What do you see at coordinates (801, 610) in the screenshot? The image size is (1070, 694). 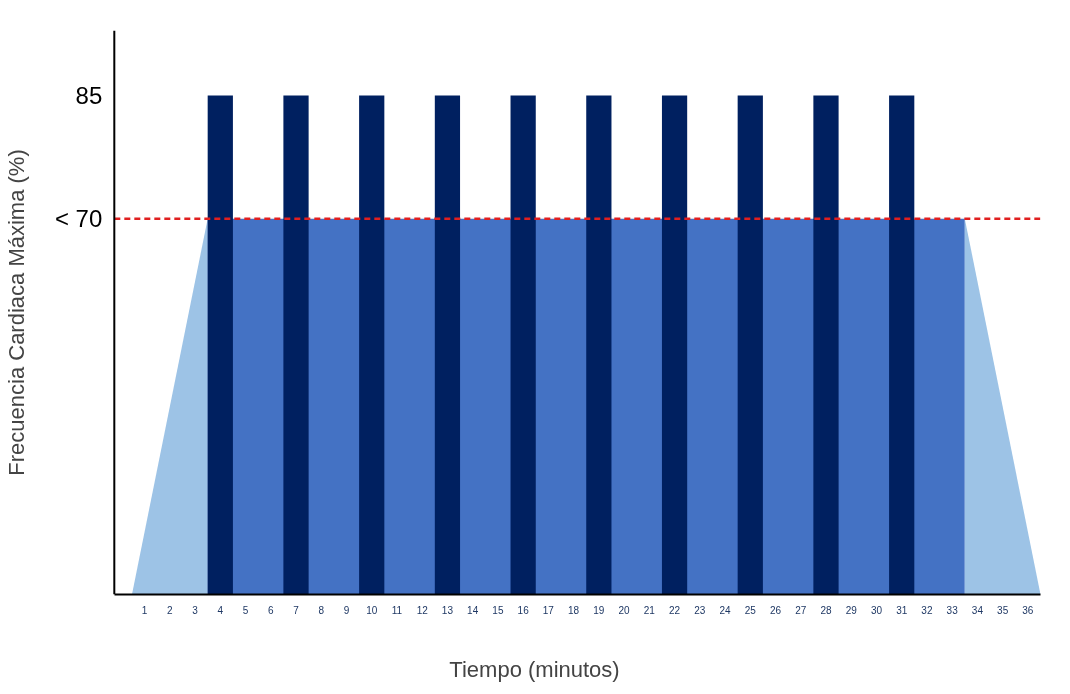 I see `x-tick-label: 27` at bounding box center [801, 610].